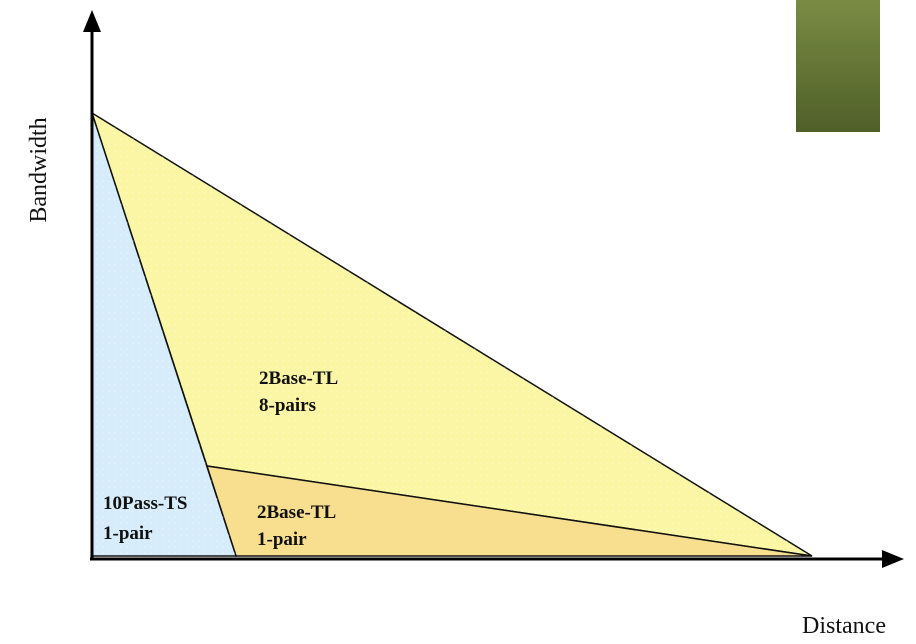  Describe the element at coordinates (92, 21) in the screenshot. I see `y-axis-arrowhead` at that location.